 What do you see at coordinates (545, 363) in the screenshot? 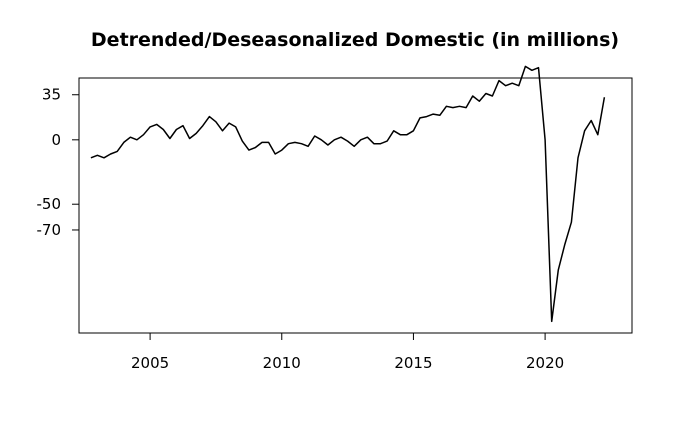
I see `x-tick-label: 2020` at bounding box center [545, 363].